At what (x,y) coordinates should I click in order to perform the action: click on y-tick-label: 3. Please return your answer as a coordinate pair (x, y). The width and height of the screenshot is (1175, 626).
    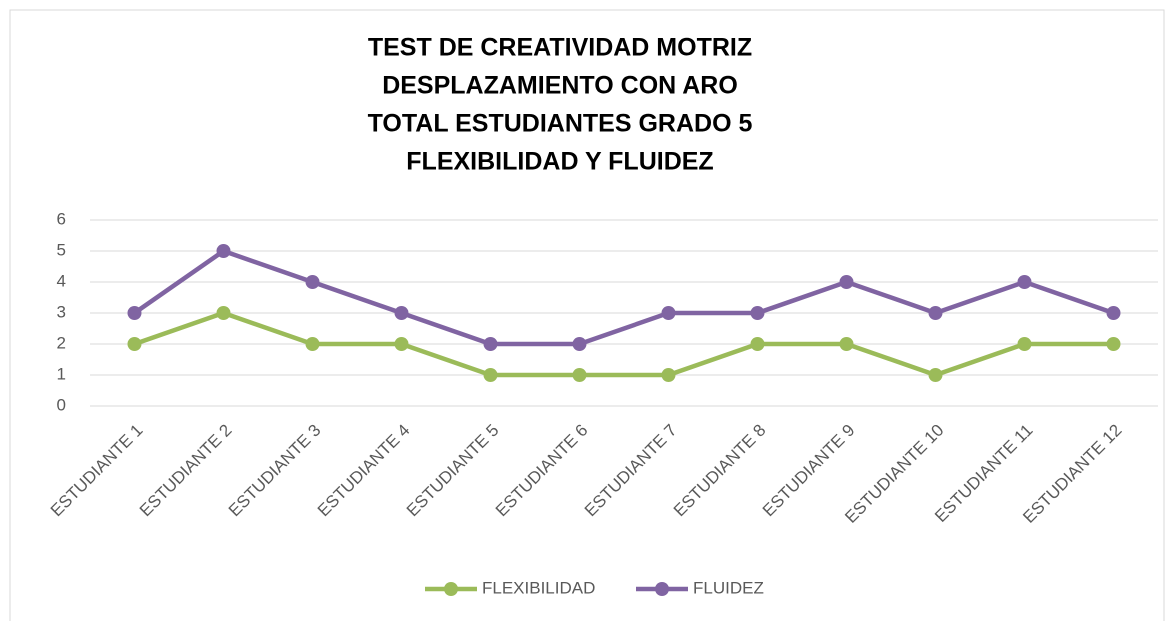
    Looking at the image, I should click on (61, 311).